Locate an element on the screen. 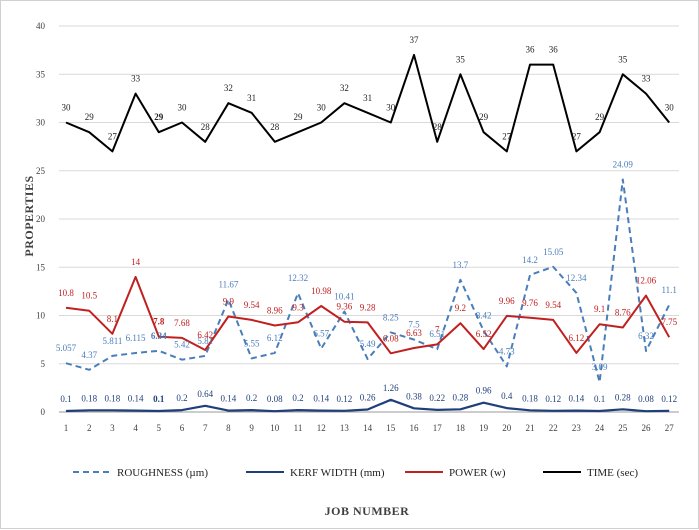  x-tick-label: 2 is located at coordinates (89, 428).